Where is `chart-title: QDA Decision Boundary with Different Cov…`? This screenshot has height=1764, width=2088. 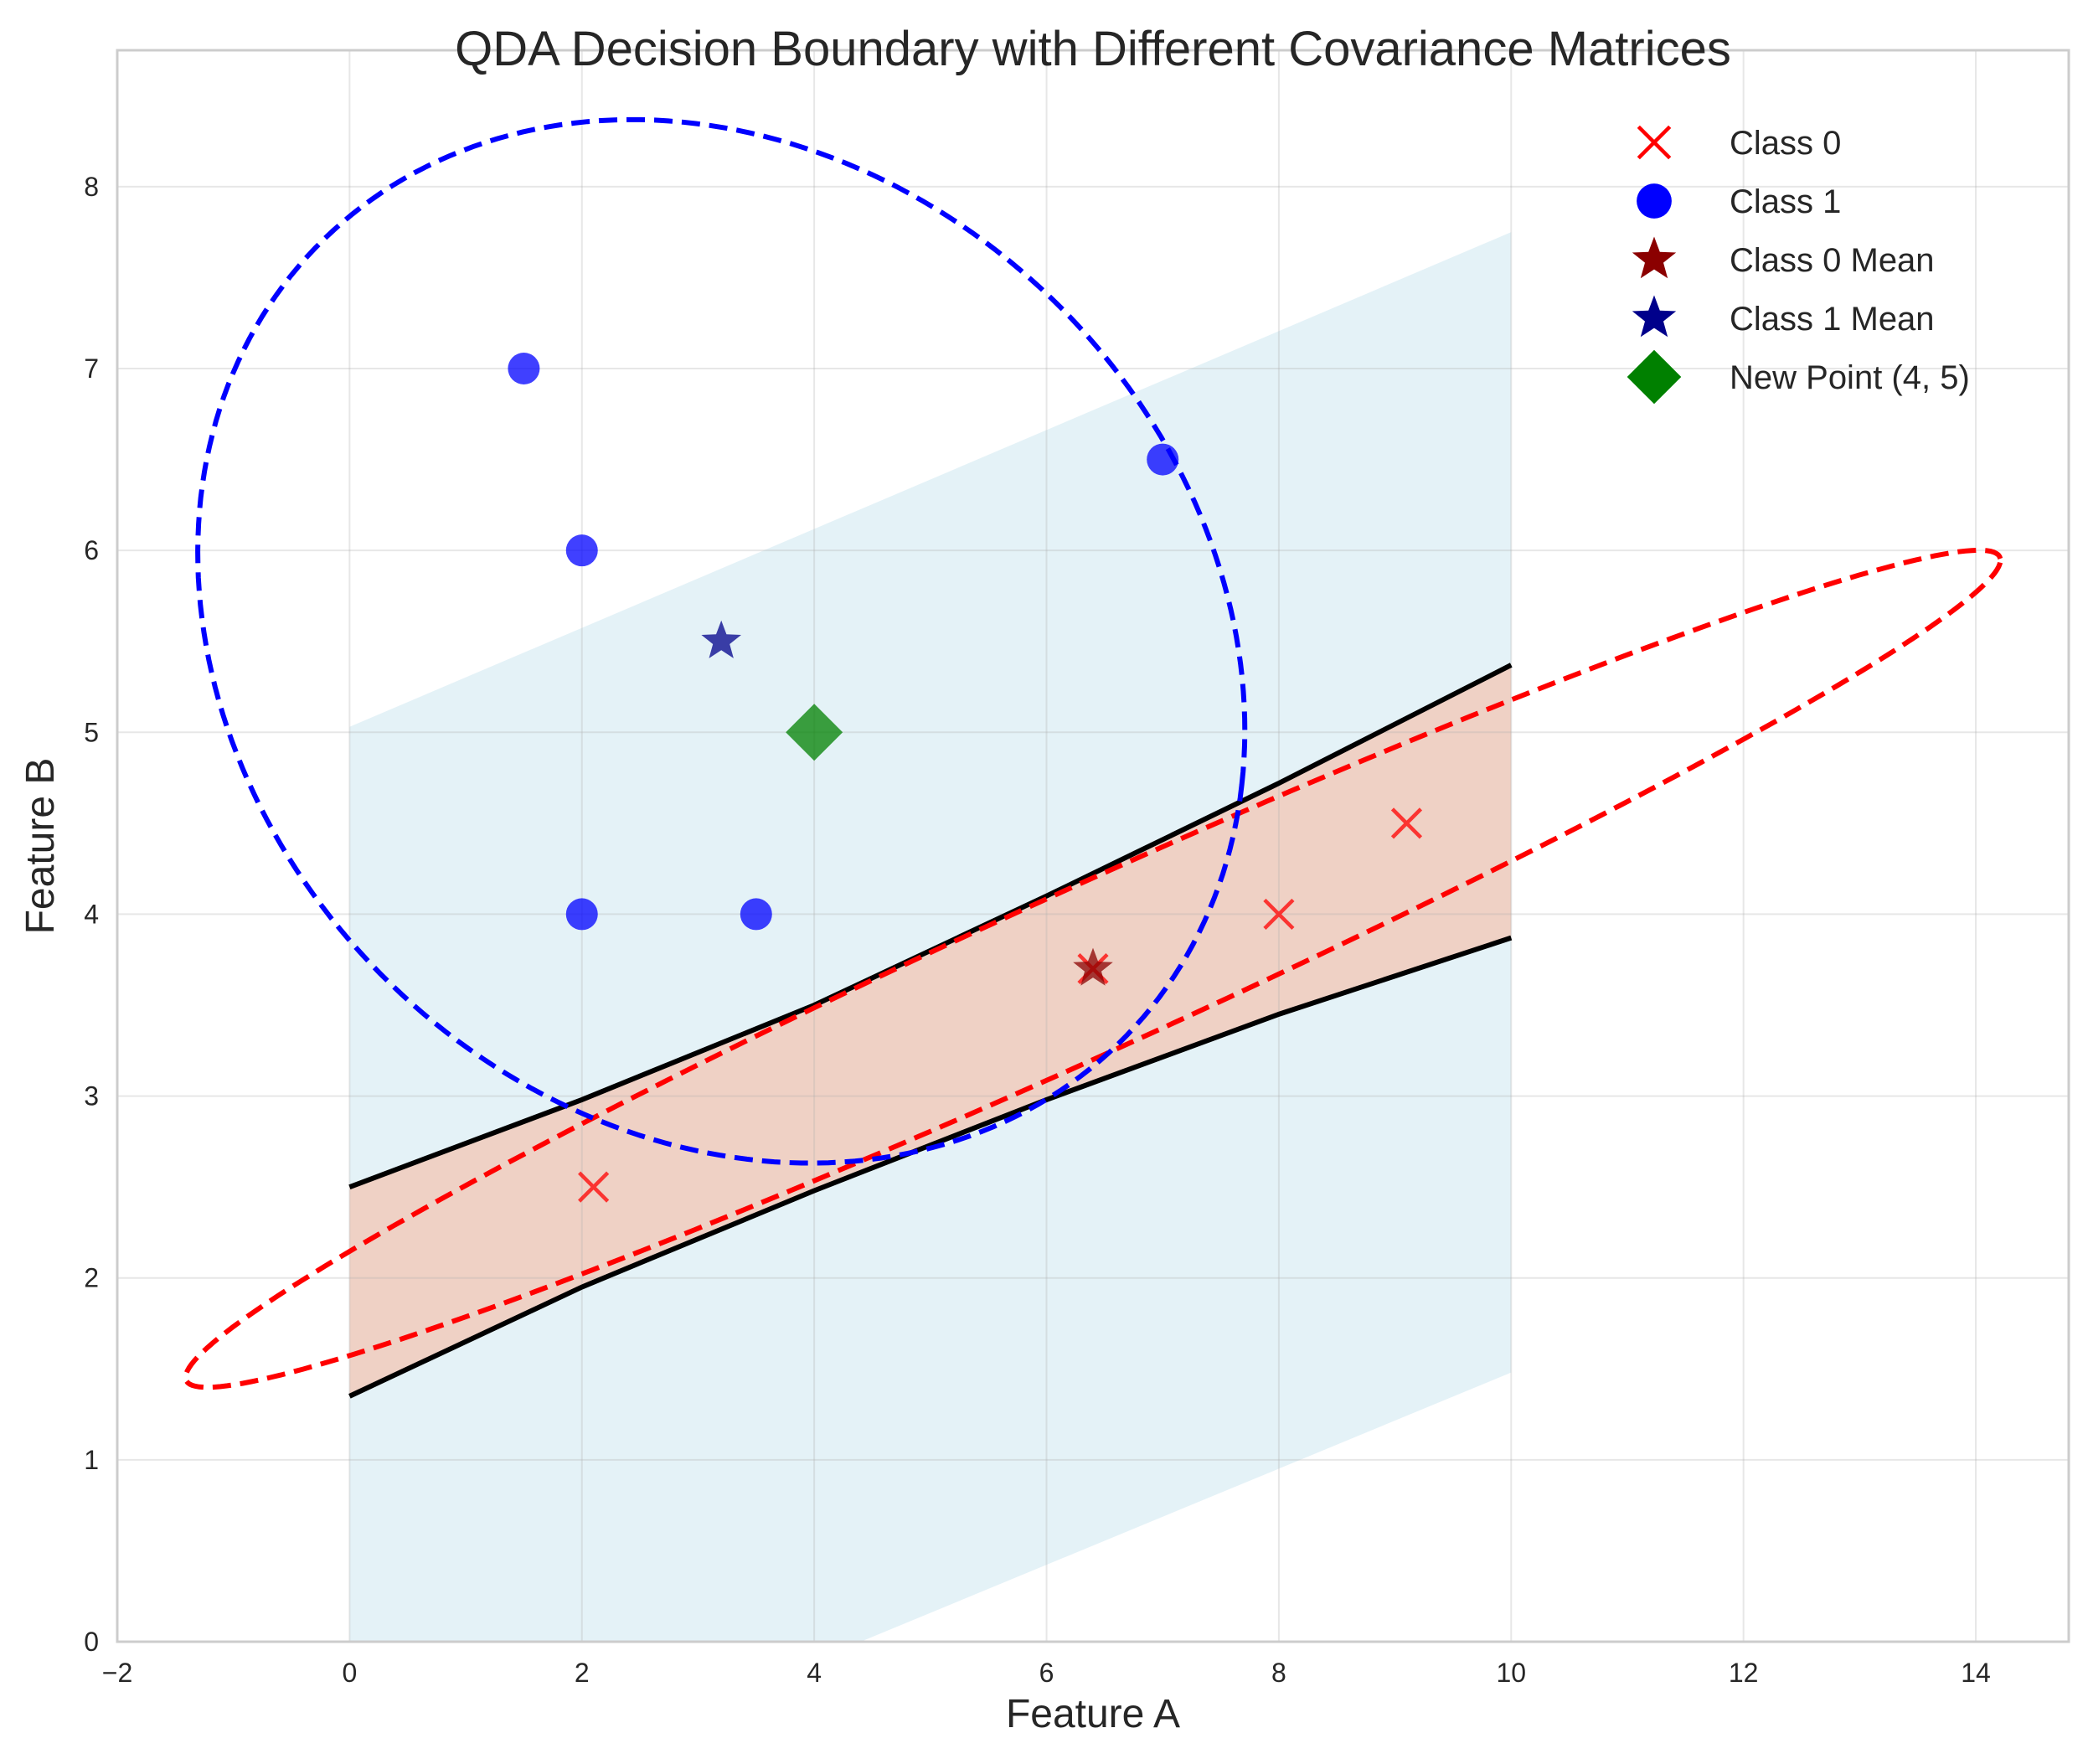 chart-title: QDA Decision Boundary with Different Cov… is located at coordinates (1093, 49).